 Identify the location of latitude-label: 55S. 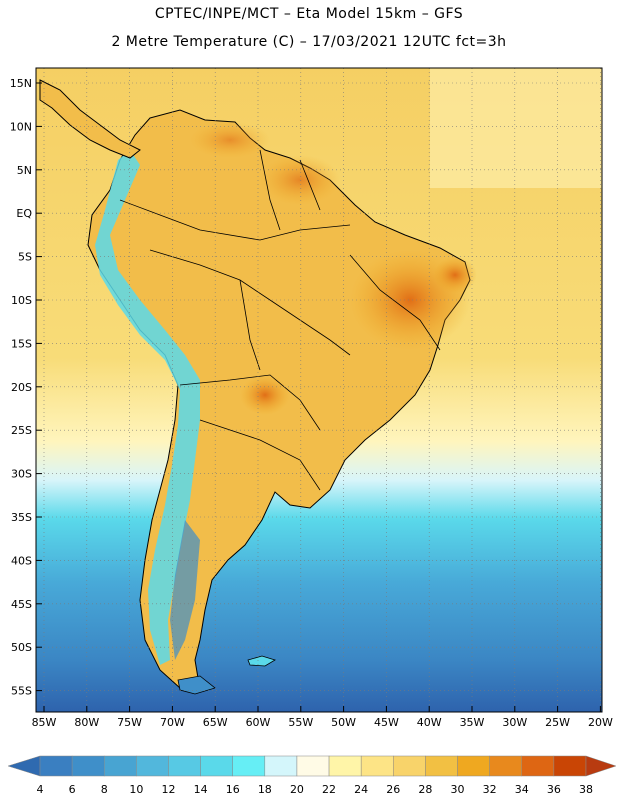
(21, 691).